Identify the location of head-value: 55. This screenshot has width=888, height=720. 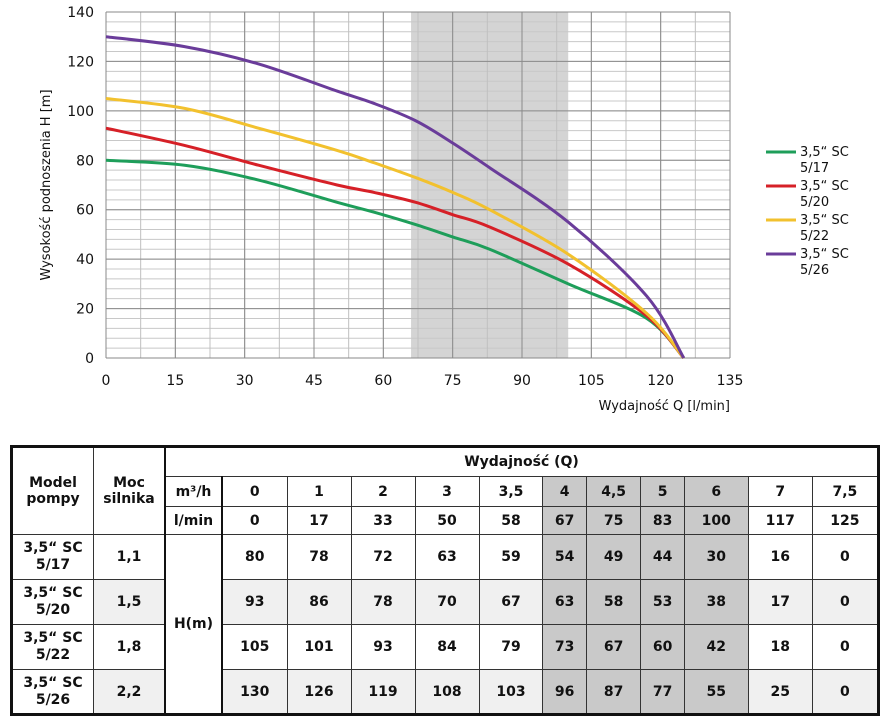
(716, 691).